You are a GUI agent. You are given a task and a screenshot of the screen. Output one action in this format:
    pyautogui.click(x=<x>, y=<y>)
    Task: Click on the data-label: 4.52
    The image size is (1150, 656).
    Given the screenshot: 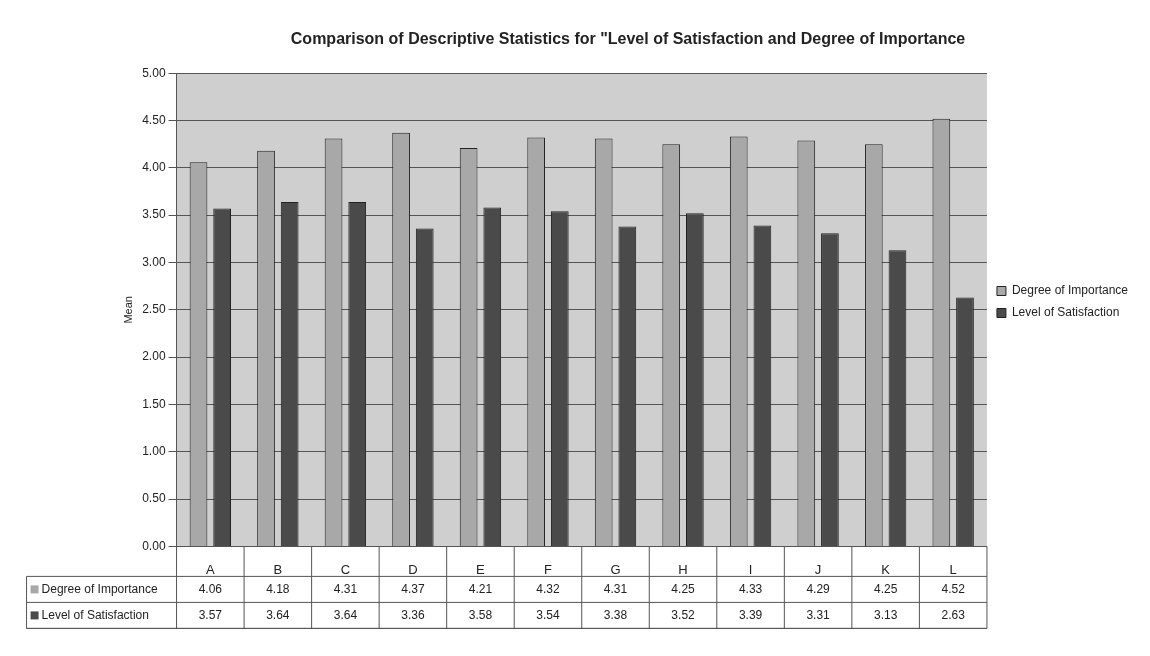 What is the action you would take?
    pyautogui.click(x=953, y=588)
    